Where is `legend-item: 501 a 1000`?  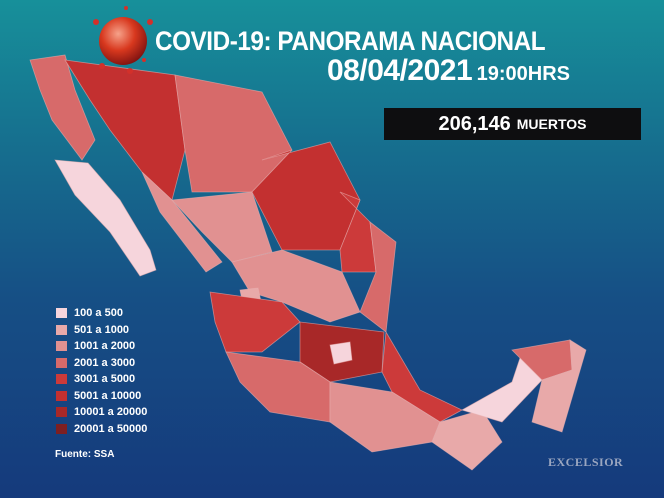 legend-item: 501 a 1000 is located at coordinates (101, 330).